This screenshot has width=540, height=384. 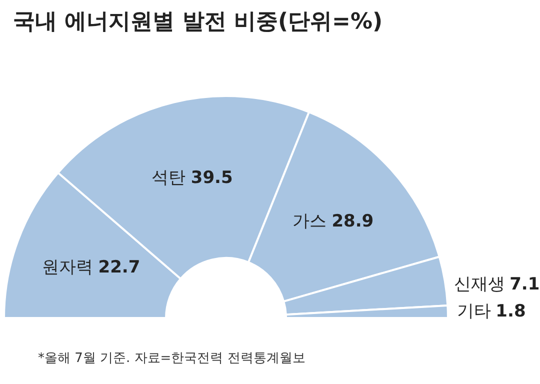 What do you see at coordinates (119, 268) in the screenshot?
I see `data-label: 22.7` at bounding box center [119, 268].